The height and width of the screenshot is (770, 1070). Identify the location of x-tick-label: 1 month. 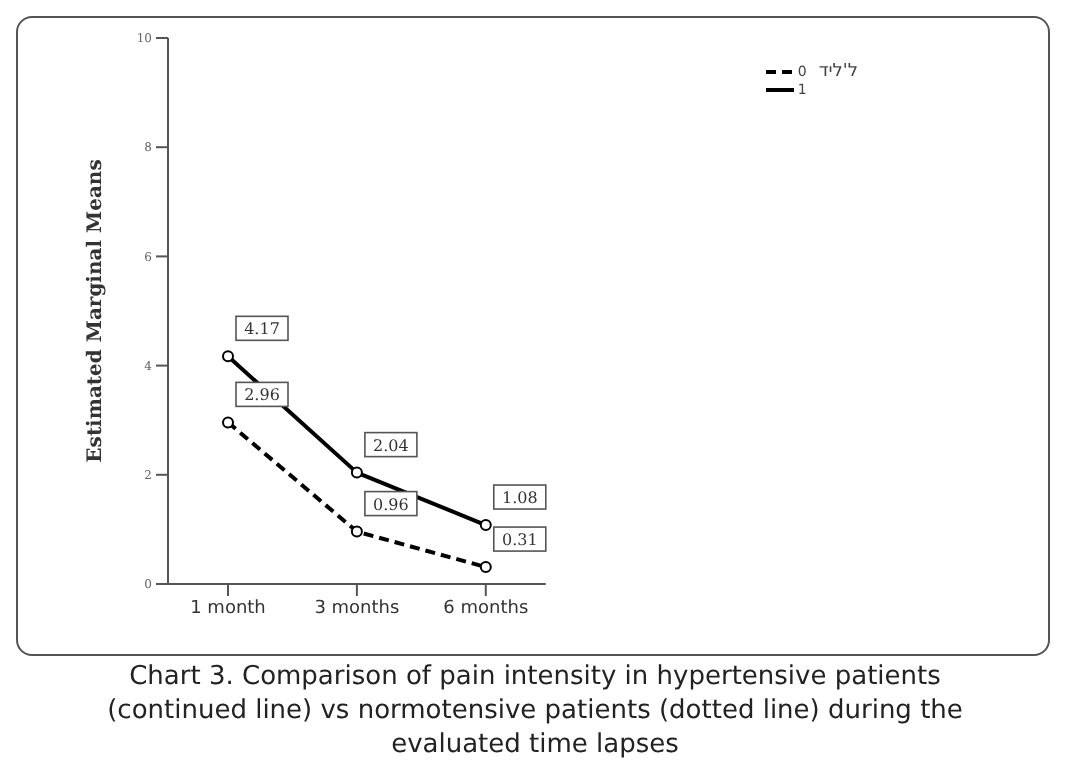
(228, 608).